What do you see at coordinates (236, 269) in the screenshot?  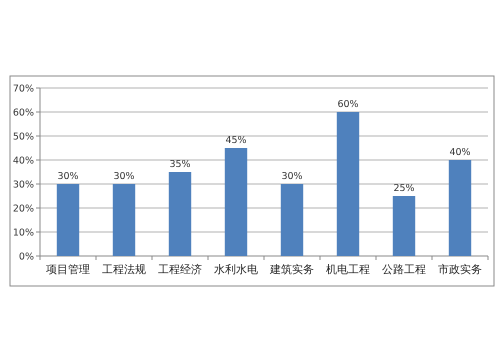 I see `x-tick-label: 水利水电` at bounding box center [236, 269].